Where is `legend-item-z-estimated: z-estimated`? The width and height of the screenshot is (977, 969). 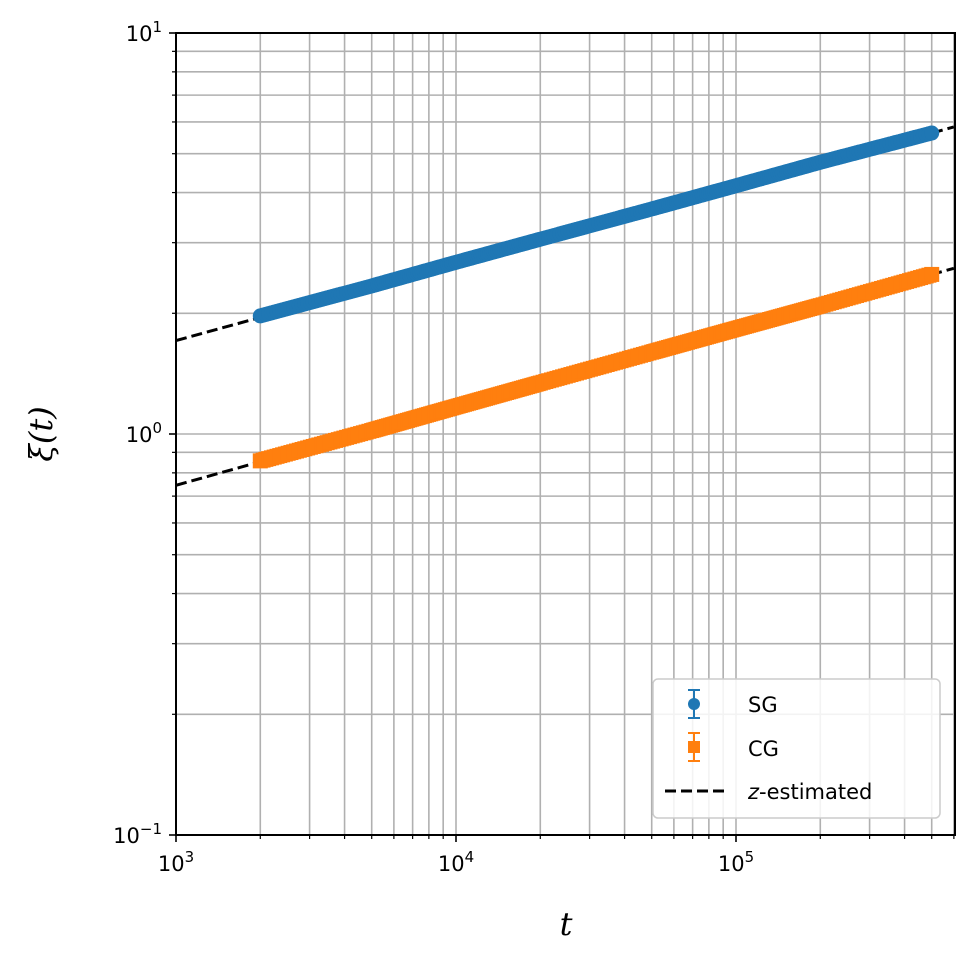 legend-item-z-estimated: z-estimated is located at coordinates (768, 792).